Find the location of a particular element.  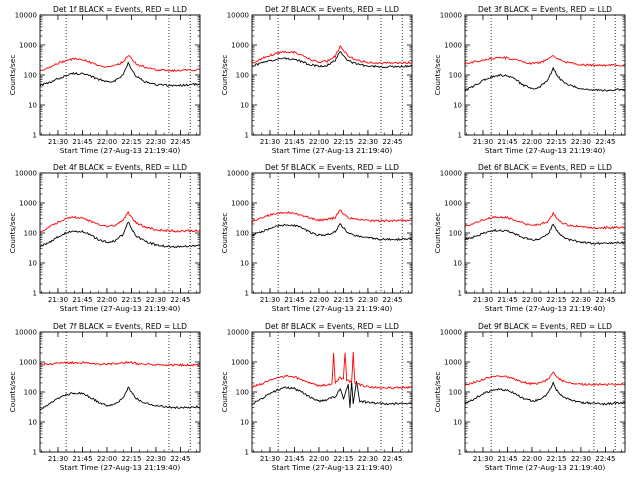

panel-title: Det 3f BLACK = Events, RED = LLD is located at coordinates (545, 9).